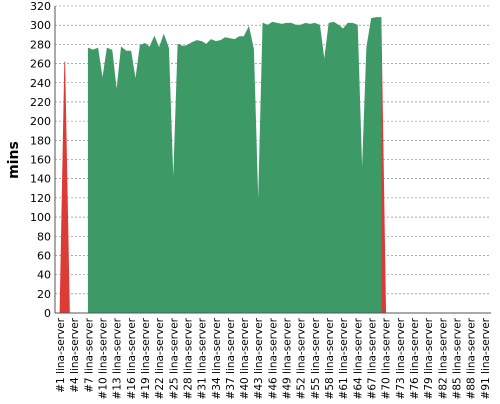 The width and height of the screenshot is (500, 404). Describe the element at coordinates (61, 354) in the screenshot. I see `x-tick-label: #1 lina-server` at that location.